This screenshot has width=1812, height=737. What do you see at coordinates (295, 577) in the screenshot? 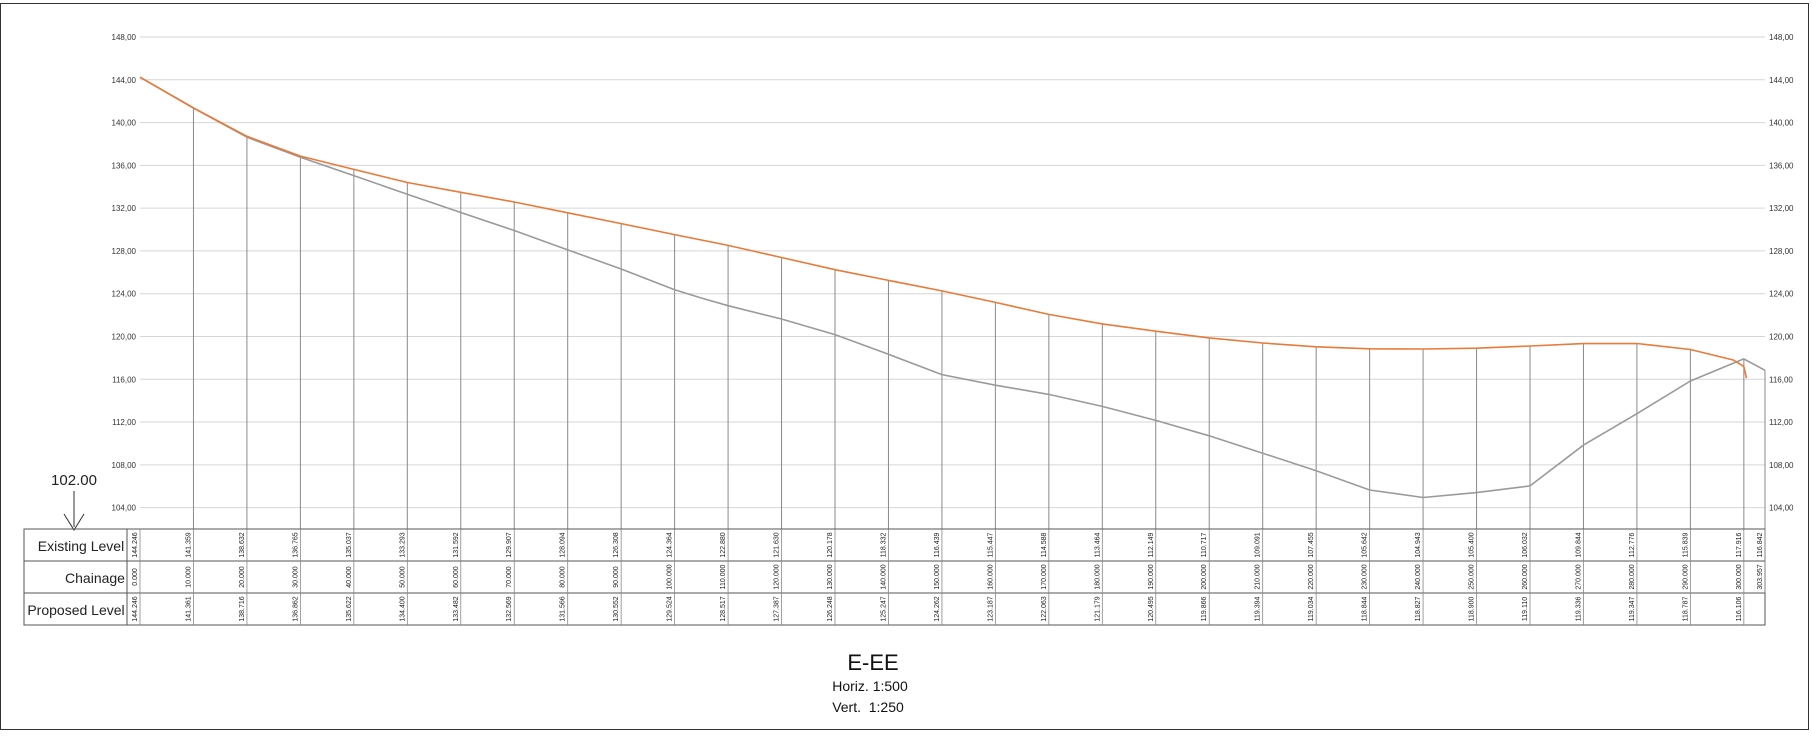
I see `table-cell-chainage: 30.000` at bounding box center [295, 577].